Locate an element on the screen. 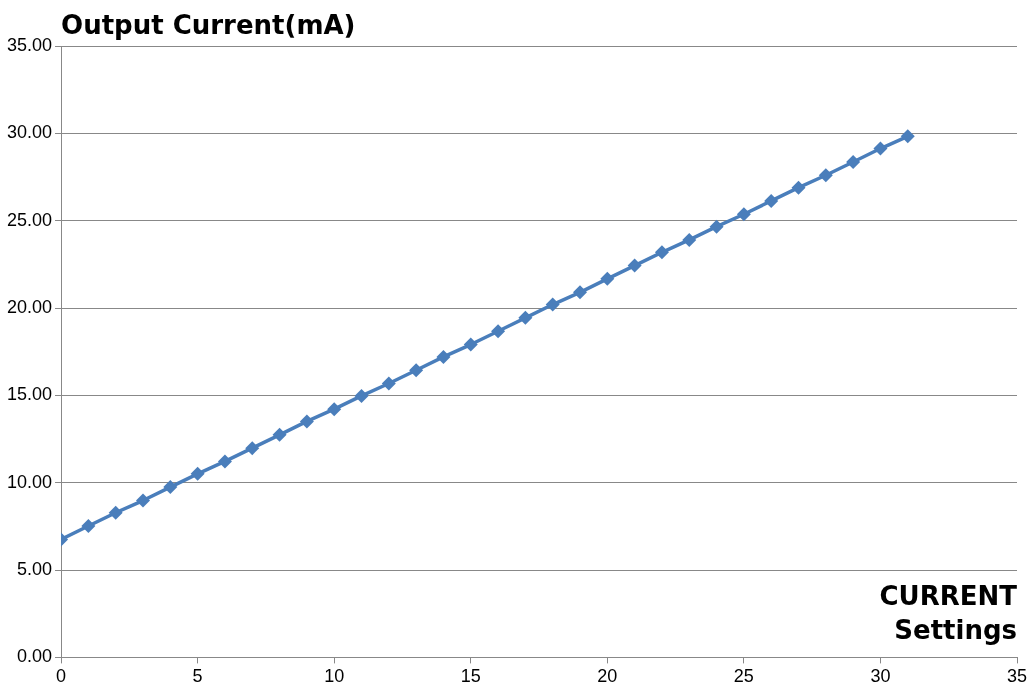 The image size is (1032, 693). y-tick-label: 0.00 is located at coordinates (35, 656).